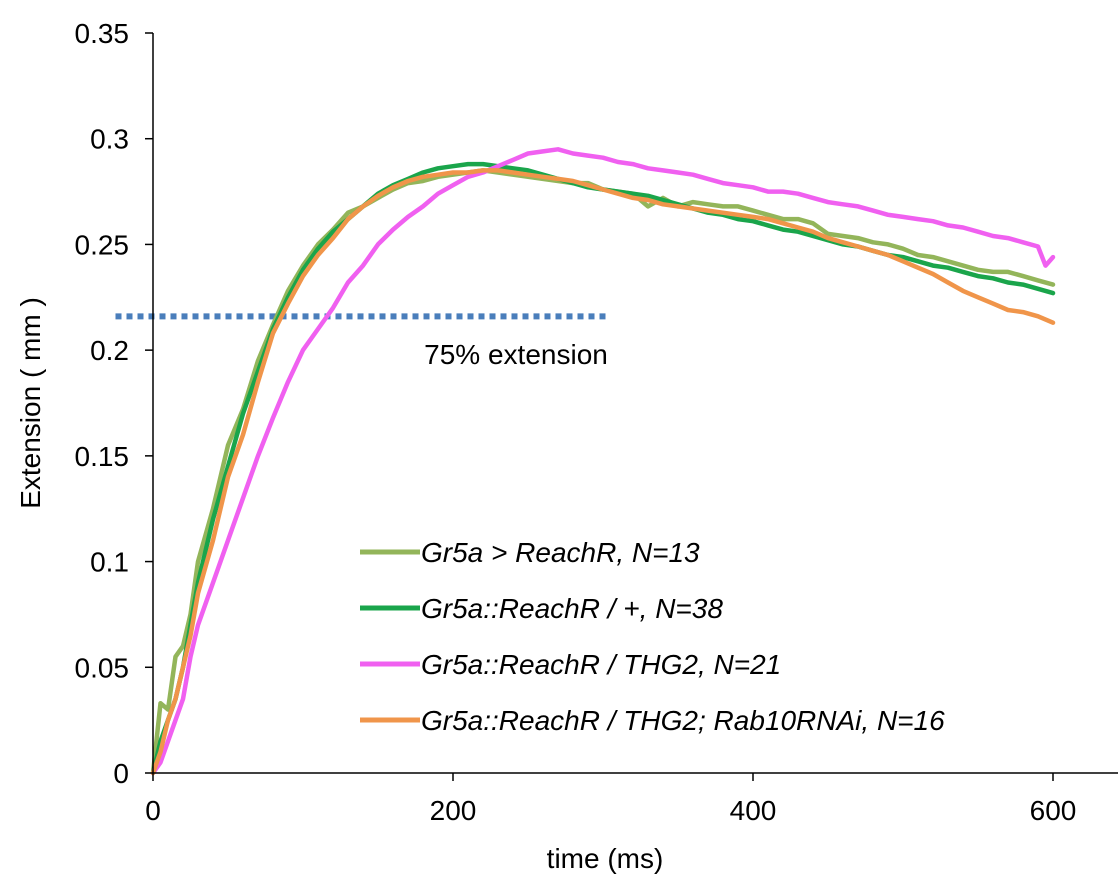  I want to click on y-axis-ticks: 0 0.05 0.1 0.15 0.2 0.25 0.3 0.35, so click(114, 403).